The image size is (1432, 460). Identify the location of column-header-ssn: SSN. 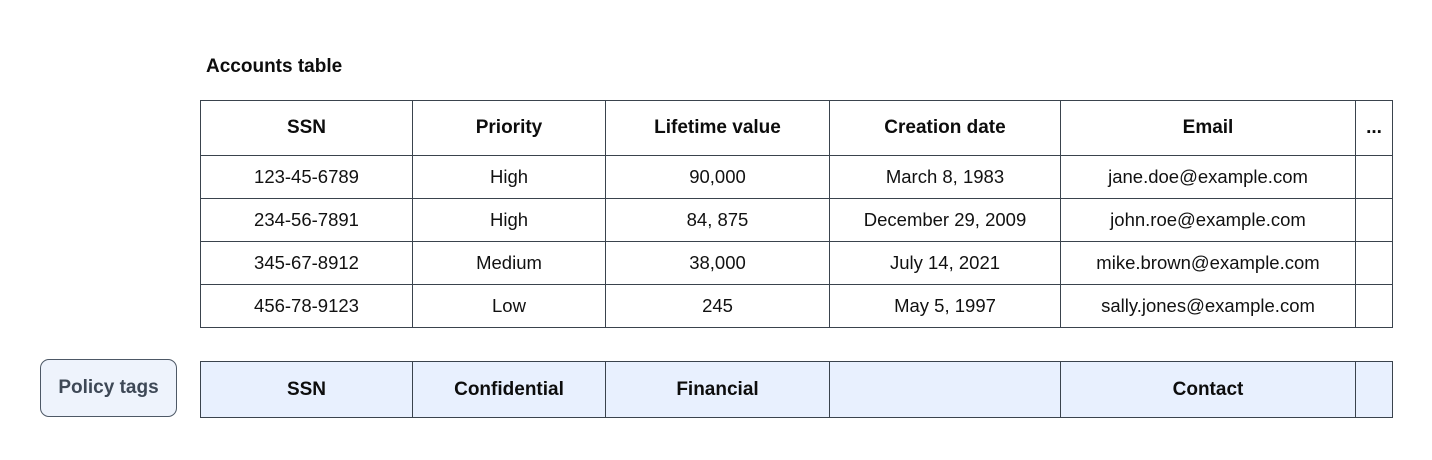
(306, 128).